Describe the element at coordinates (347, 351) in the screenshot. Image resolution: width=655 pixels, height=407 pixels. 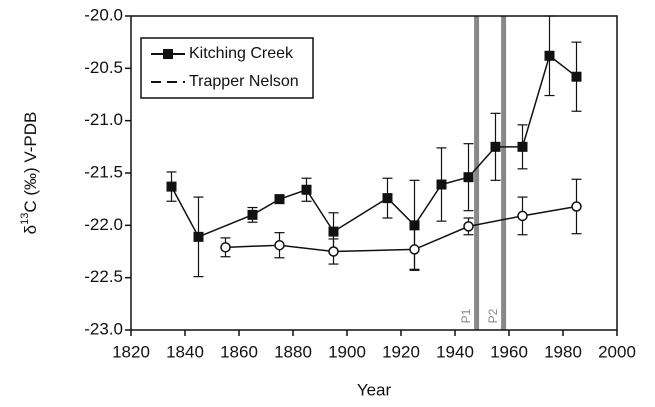
I see `x-tick-label: 1900` at that location.